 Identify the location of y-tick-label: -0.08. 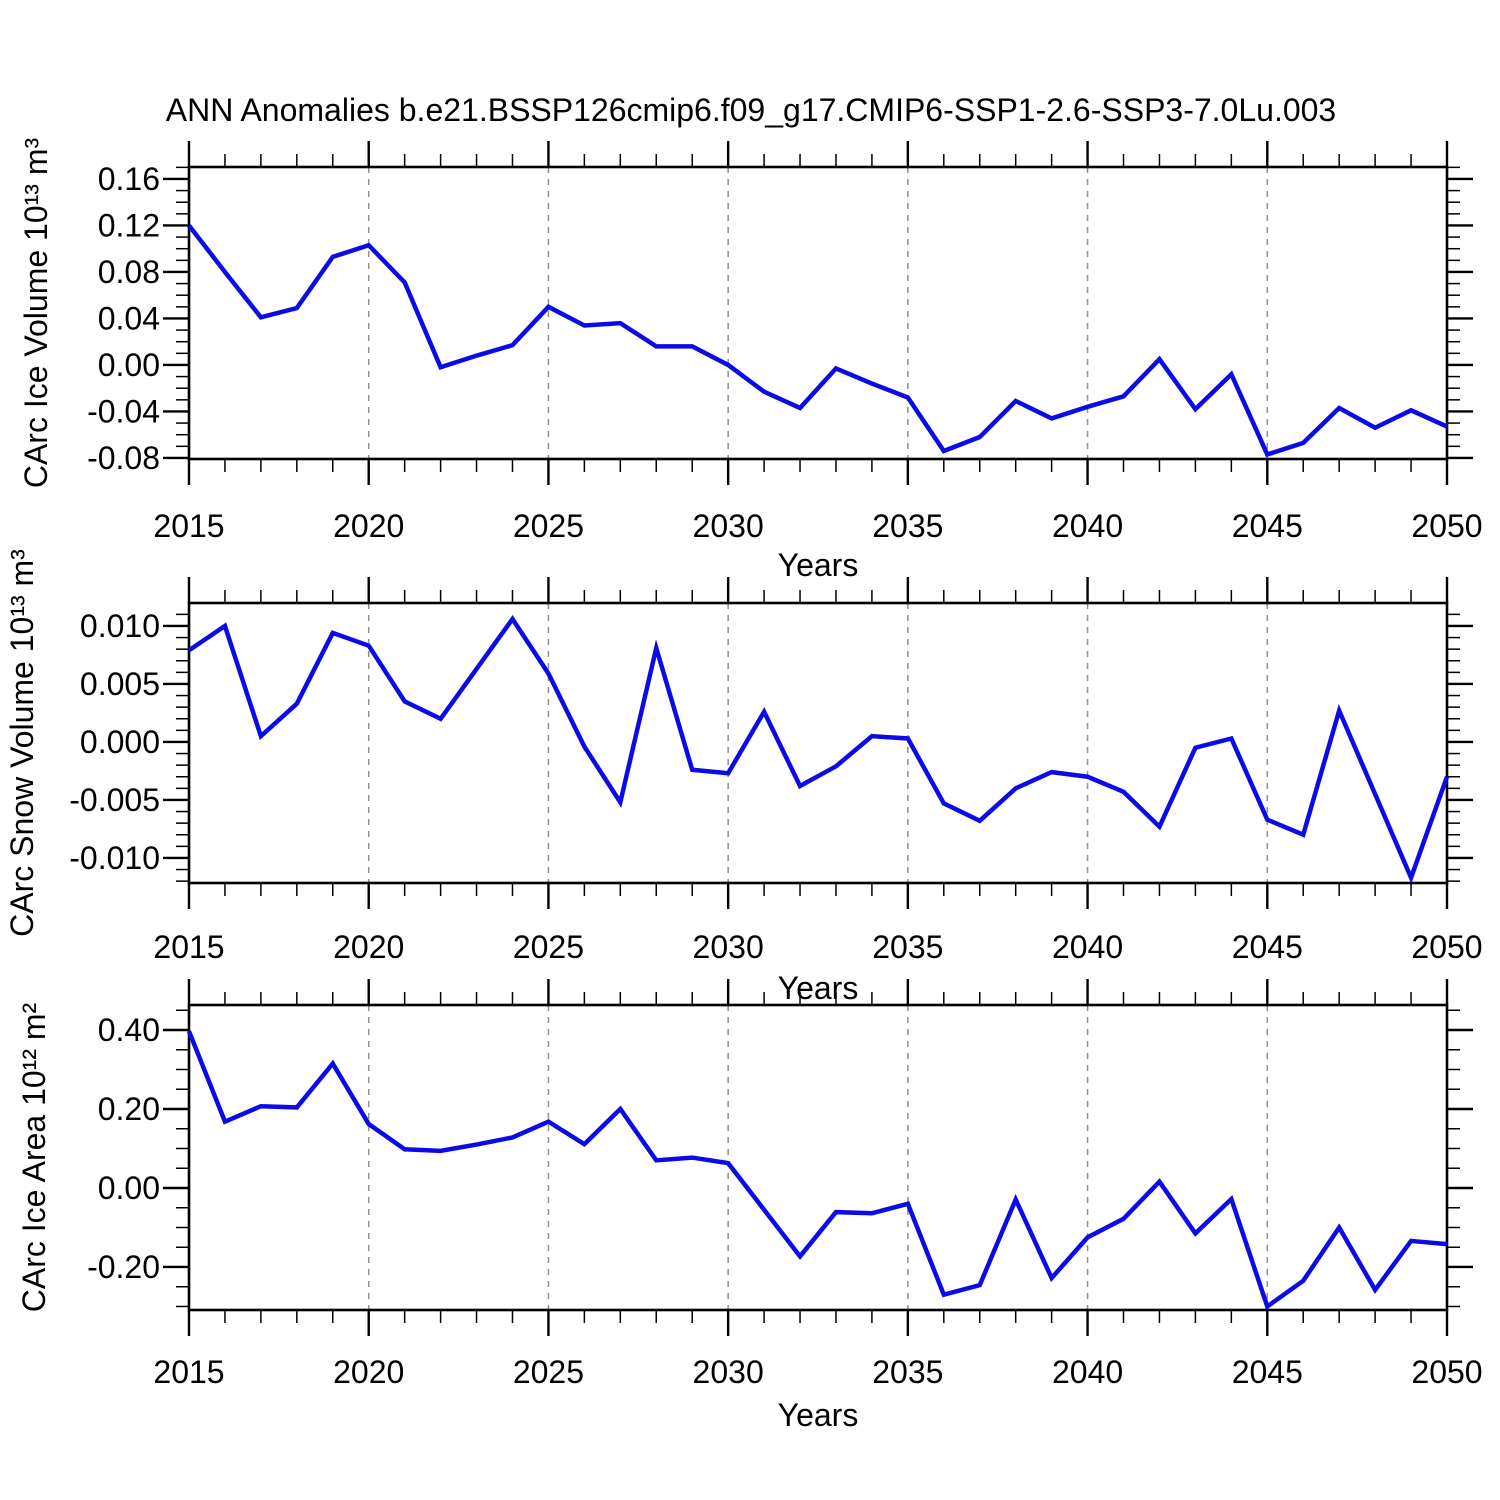
(123, 458).